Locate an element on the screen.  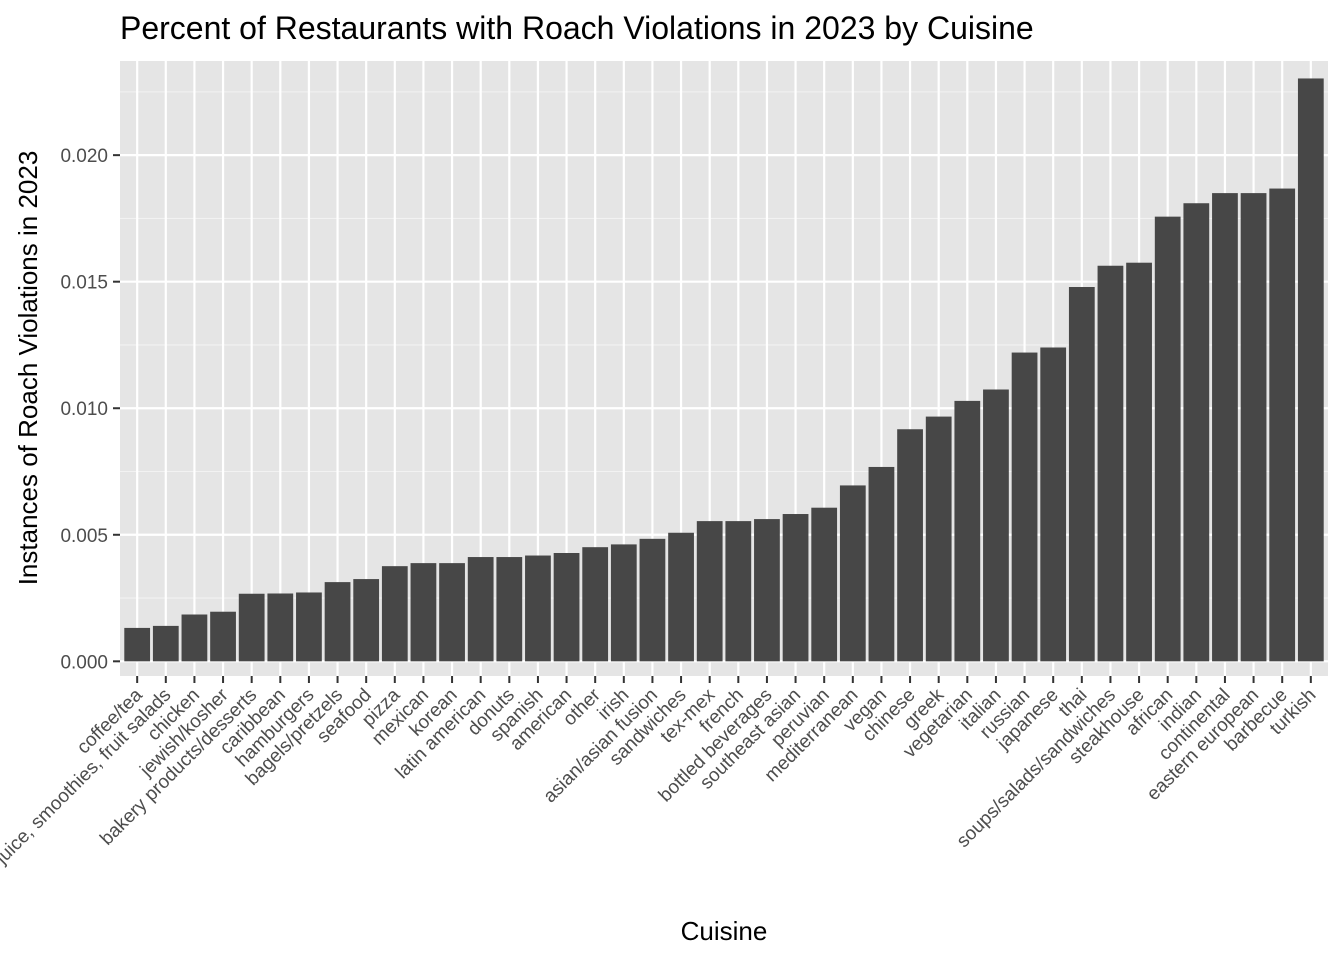
bar-irish is located at coordinates (623, 603).